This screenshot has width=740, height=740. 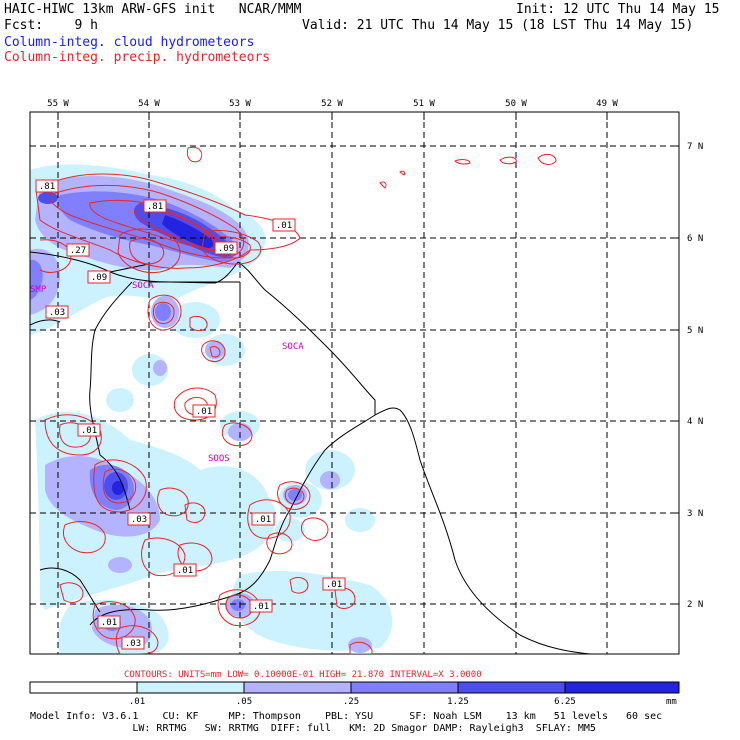 I want to click on longitude-label: 52 W, so click(x=332, y=104).